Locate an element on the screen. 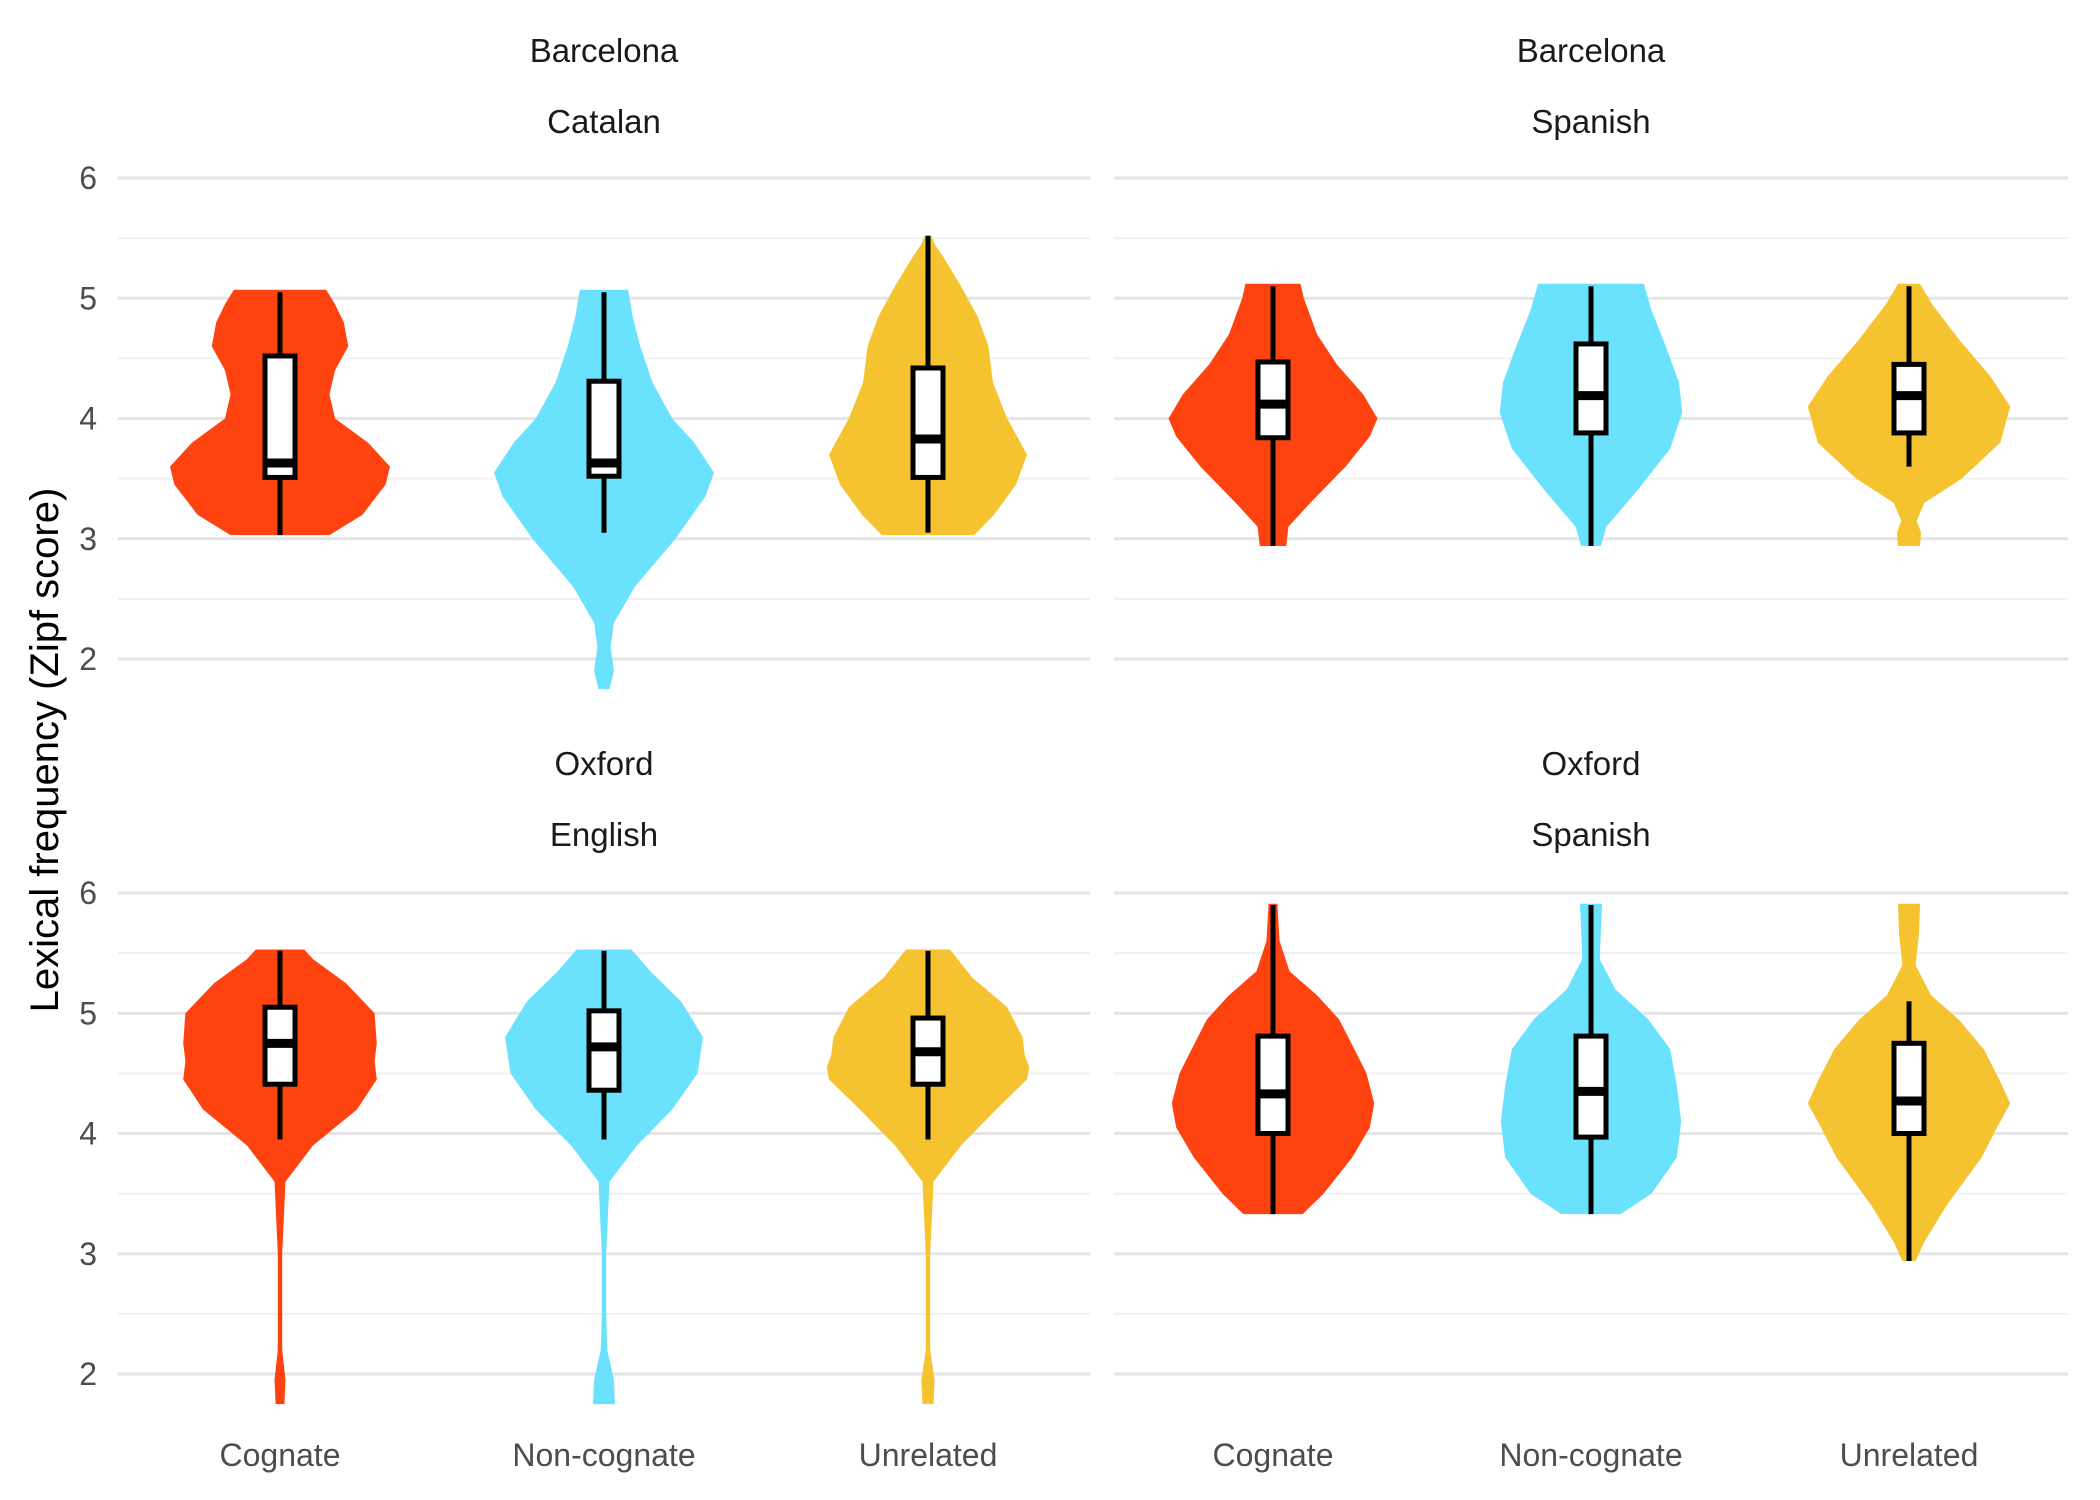  facet-strip-label: English is located at coordinates (604, 834).